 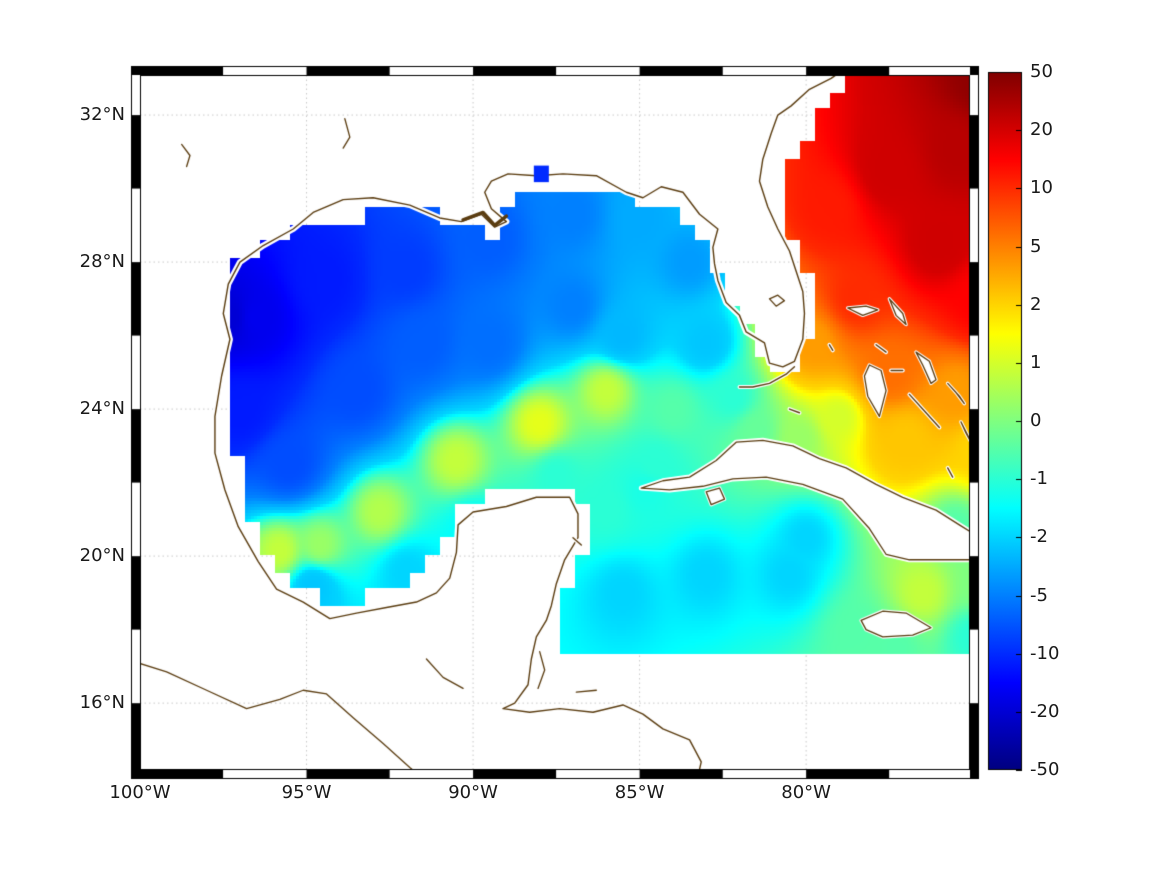 I want to click on colorbar-tick-label: 50, so click(x=1041, y=71).